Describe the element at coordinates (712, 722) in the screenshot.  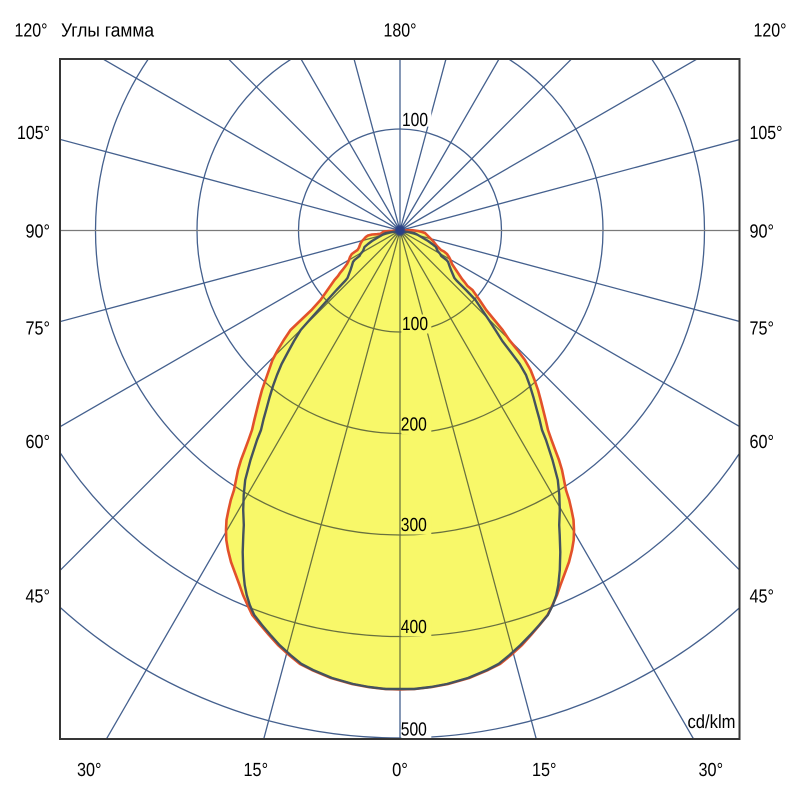
I see `svg-text: cd/klm` at that location.